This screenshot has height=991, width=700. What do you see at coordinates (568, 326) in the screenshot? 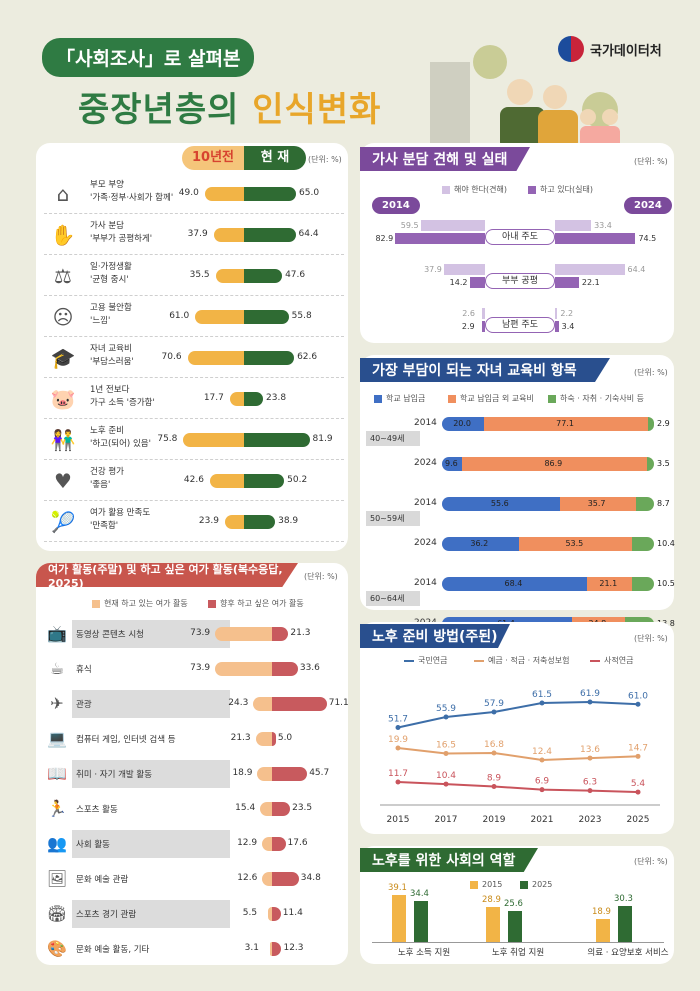
I see `housework-value: 3.4` at bounding box center [568, 326].